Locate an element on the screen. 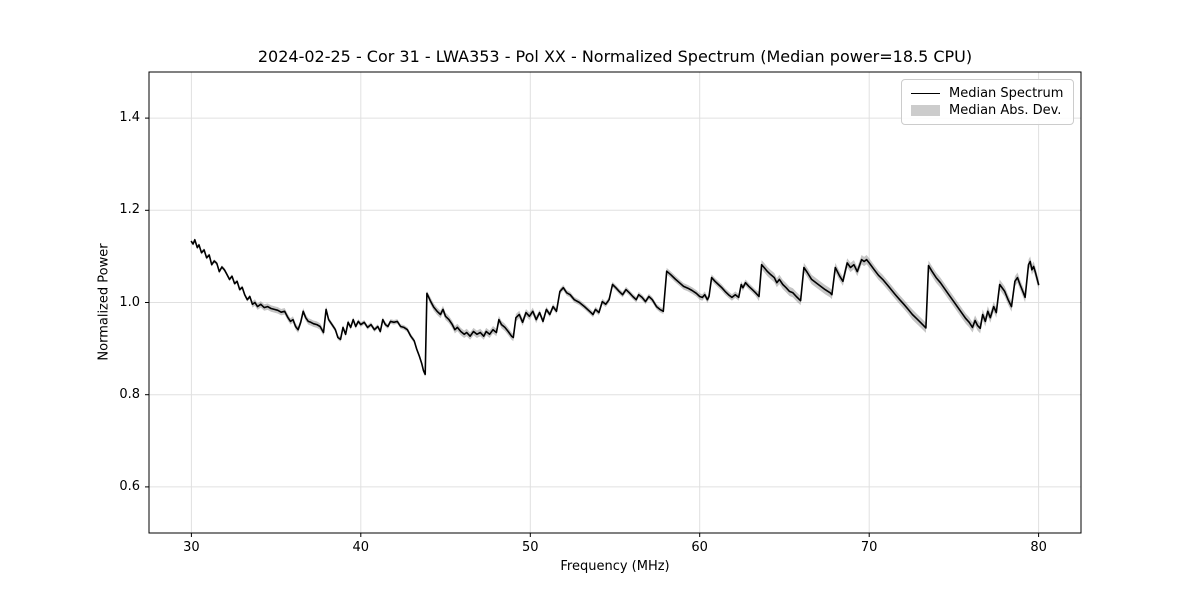 Image resolution: width=1200 pixels, height=600 pixels. x-tick-label: 70 is located at coordinates (869, 547).